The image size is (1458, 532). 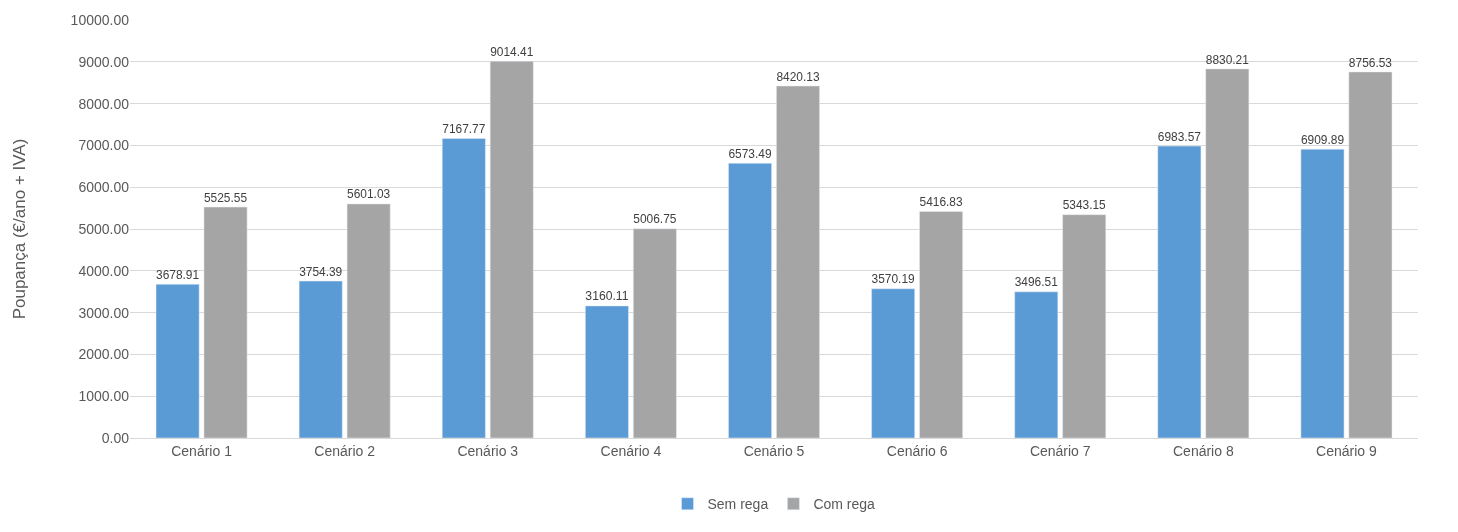 What do you see at coordinates (1084, 205) in the screenshot?
I see `data-label: 5343.15` at bounding box center [1084, 205].